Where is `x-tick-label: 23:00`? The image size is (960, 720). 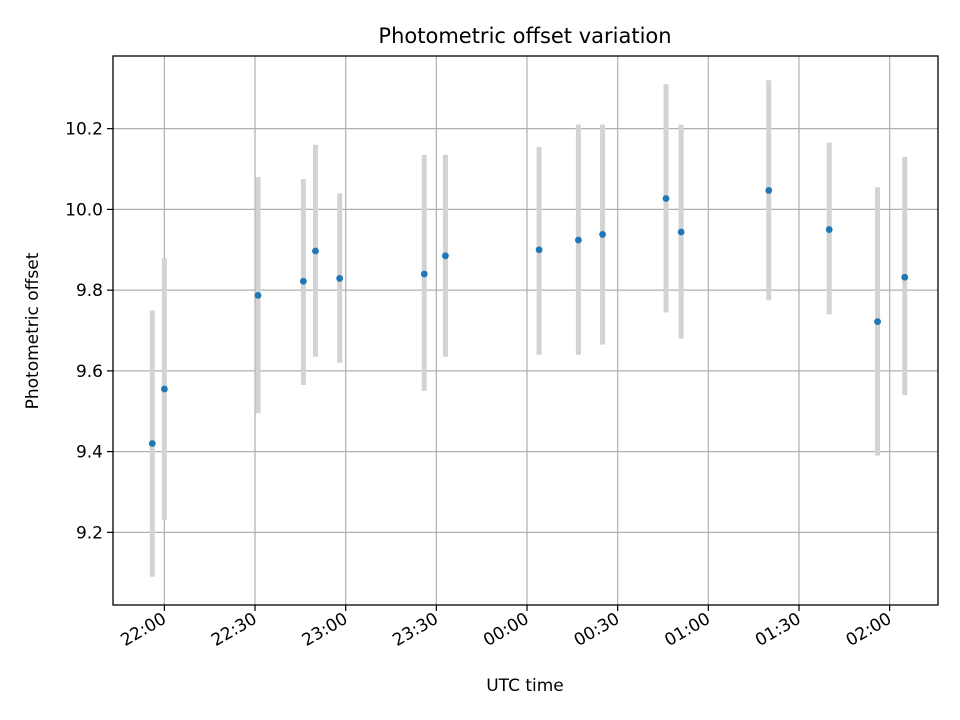 x-tick-label: 23:00 is located at coordinates (325, 630).